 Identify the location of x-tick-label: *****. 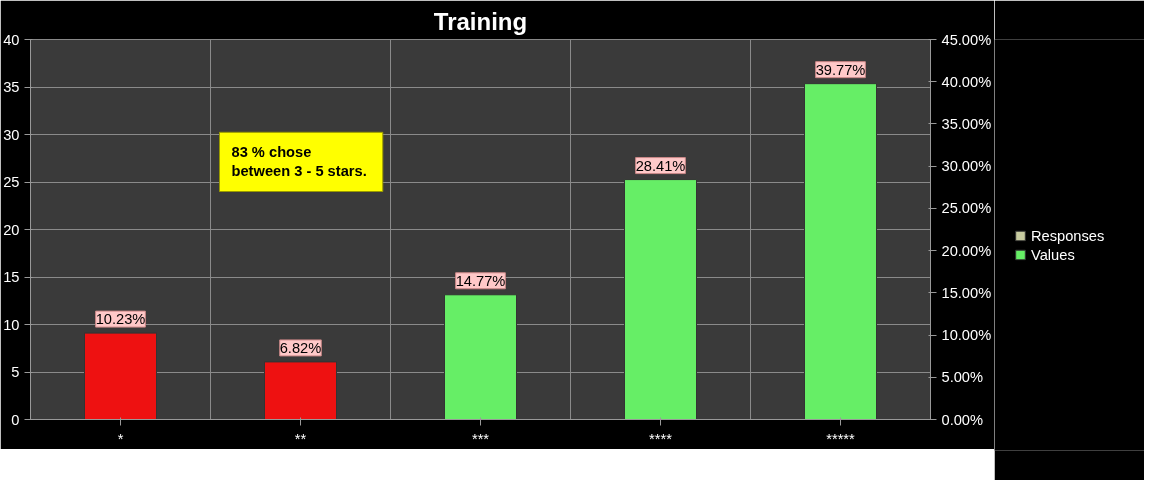
(841, 438).